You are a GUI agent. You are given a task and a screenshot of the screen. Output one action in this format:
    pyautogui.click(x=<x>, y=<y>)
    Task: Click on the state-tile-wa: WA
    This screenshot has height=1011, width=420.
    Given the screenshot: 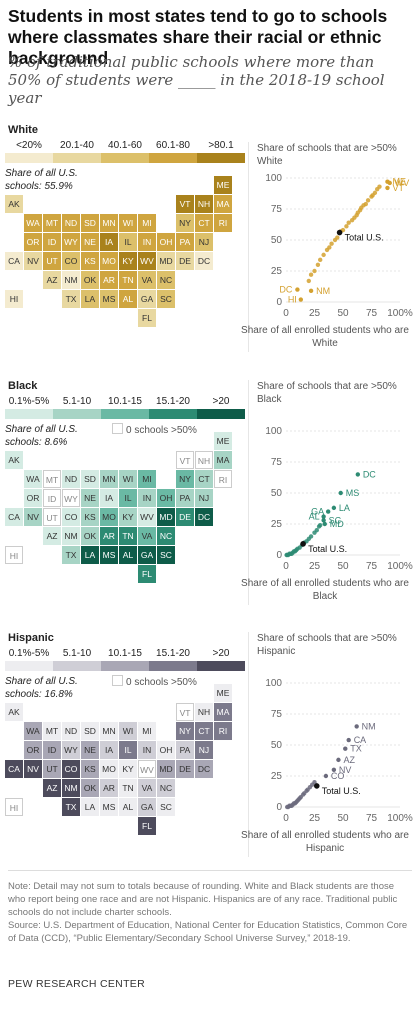 What is the action you would take?
    pyautogui.click(x=33, y=479)
    